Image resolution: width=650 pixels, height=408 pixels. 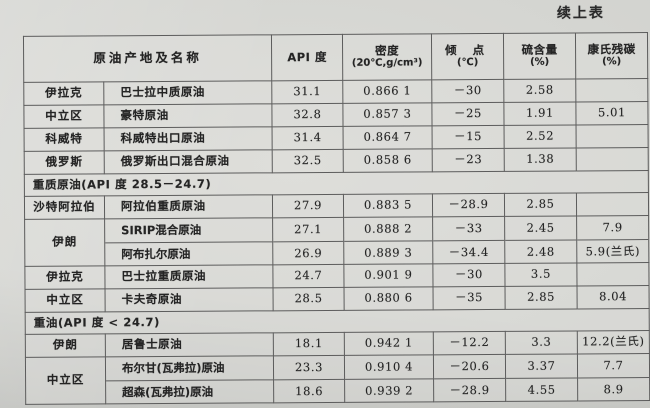 I want to click on column-header-pour-point-unit: (℃), so click(x=467, y=63).